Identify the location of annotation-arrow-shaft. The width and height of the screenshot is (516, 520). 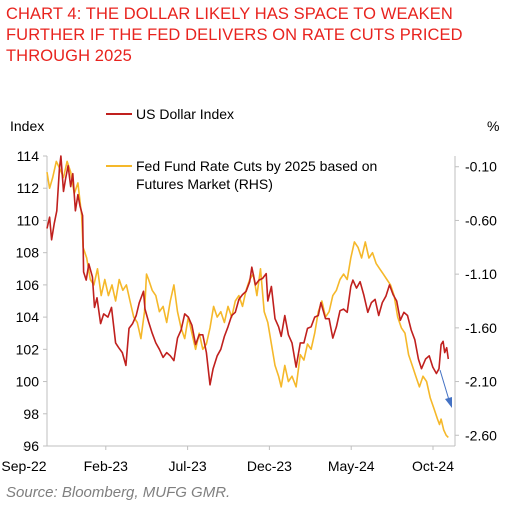
(444, 385).